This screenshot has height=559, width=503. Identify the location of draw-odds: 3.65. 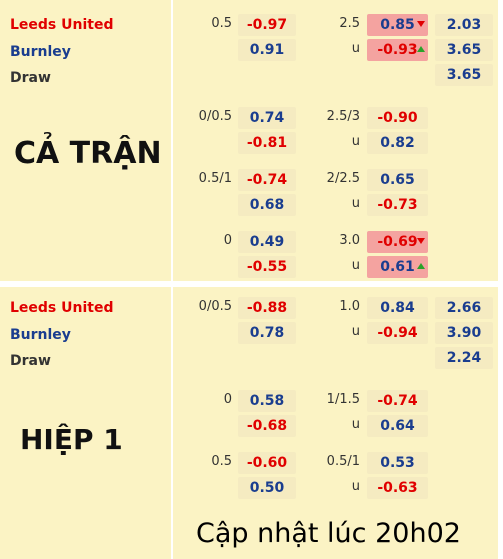
(464, 75).